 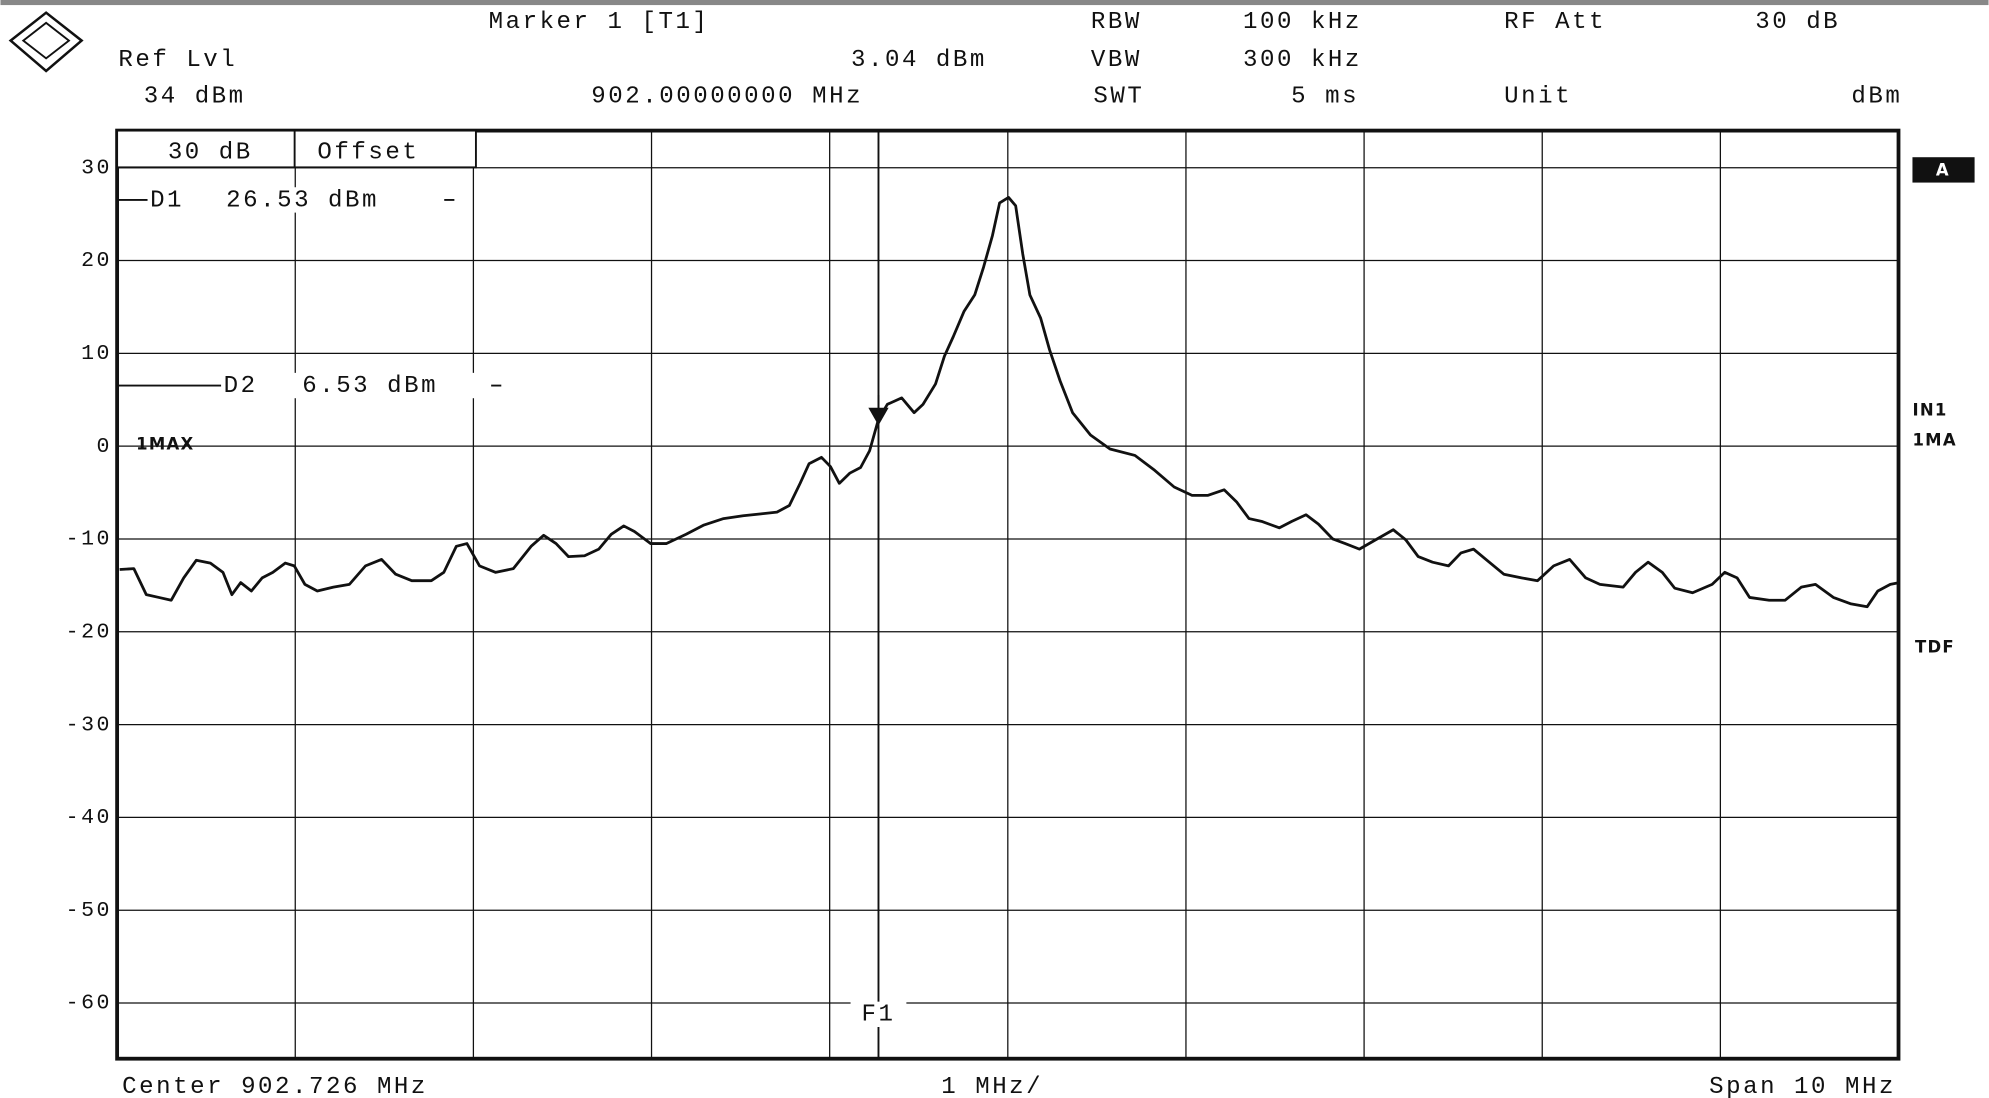 What do you see at coordinates (994, 3) in the screenshot?
I see `top-edge` at bounding box center [994, 3].